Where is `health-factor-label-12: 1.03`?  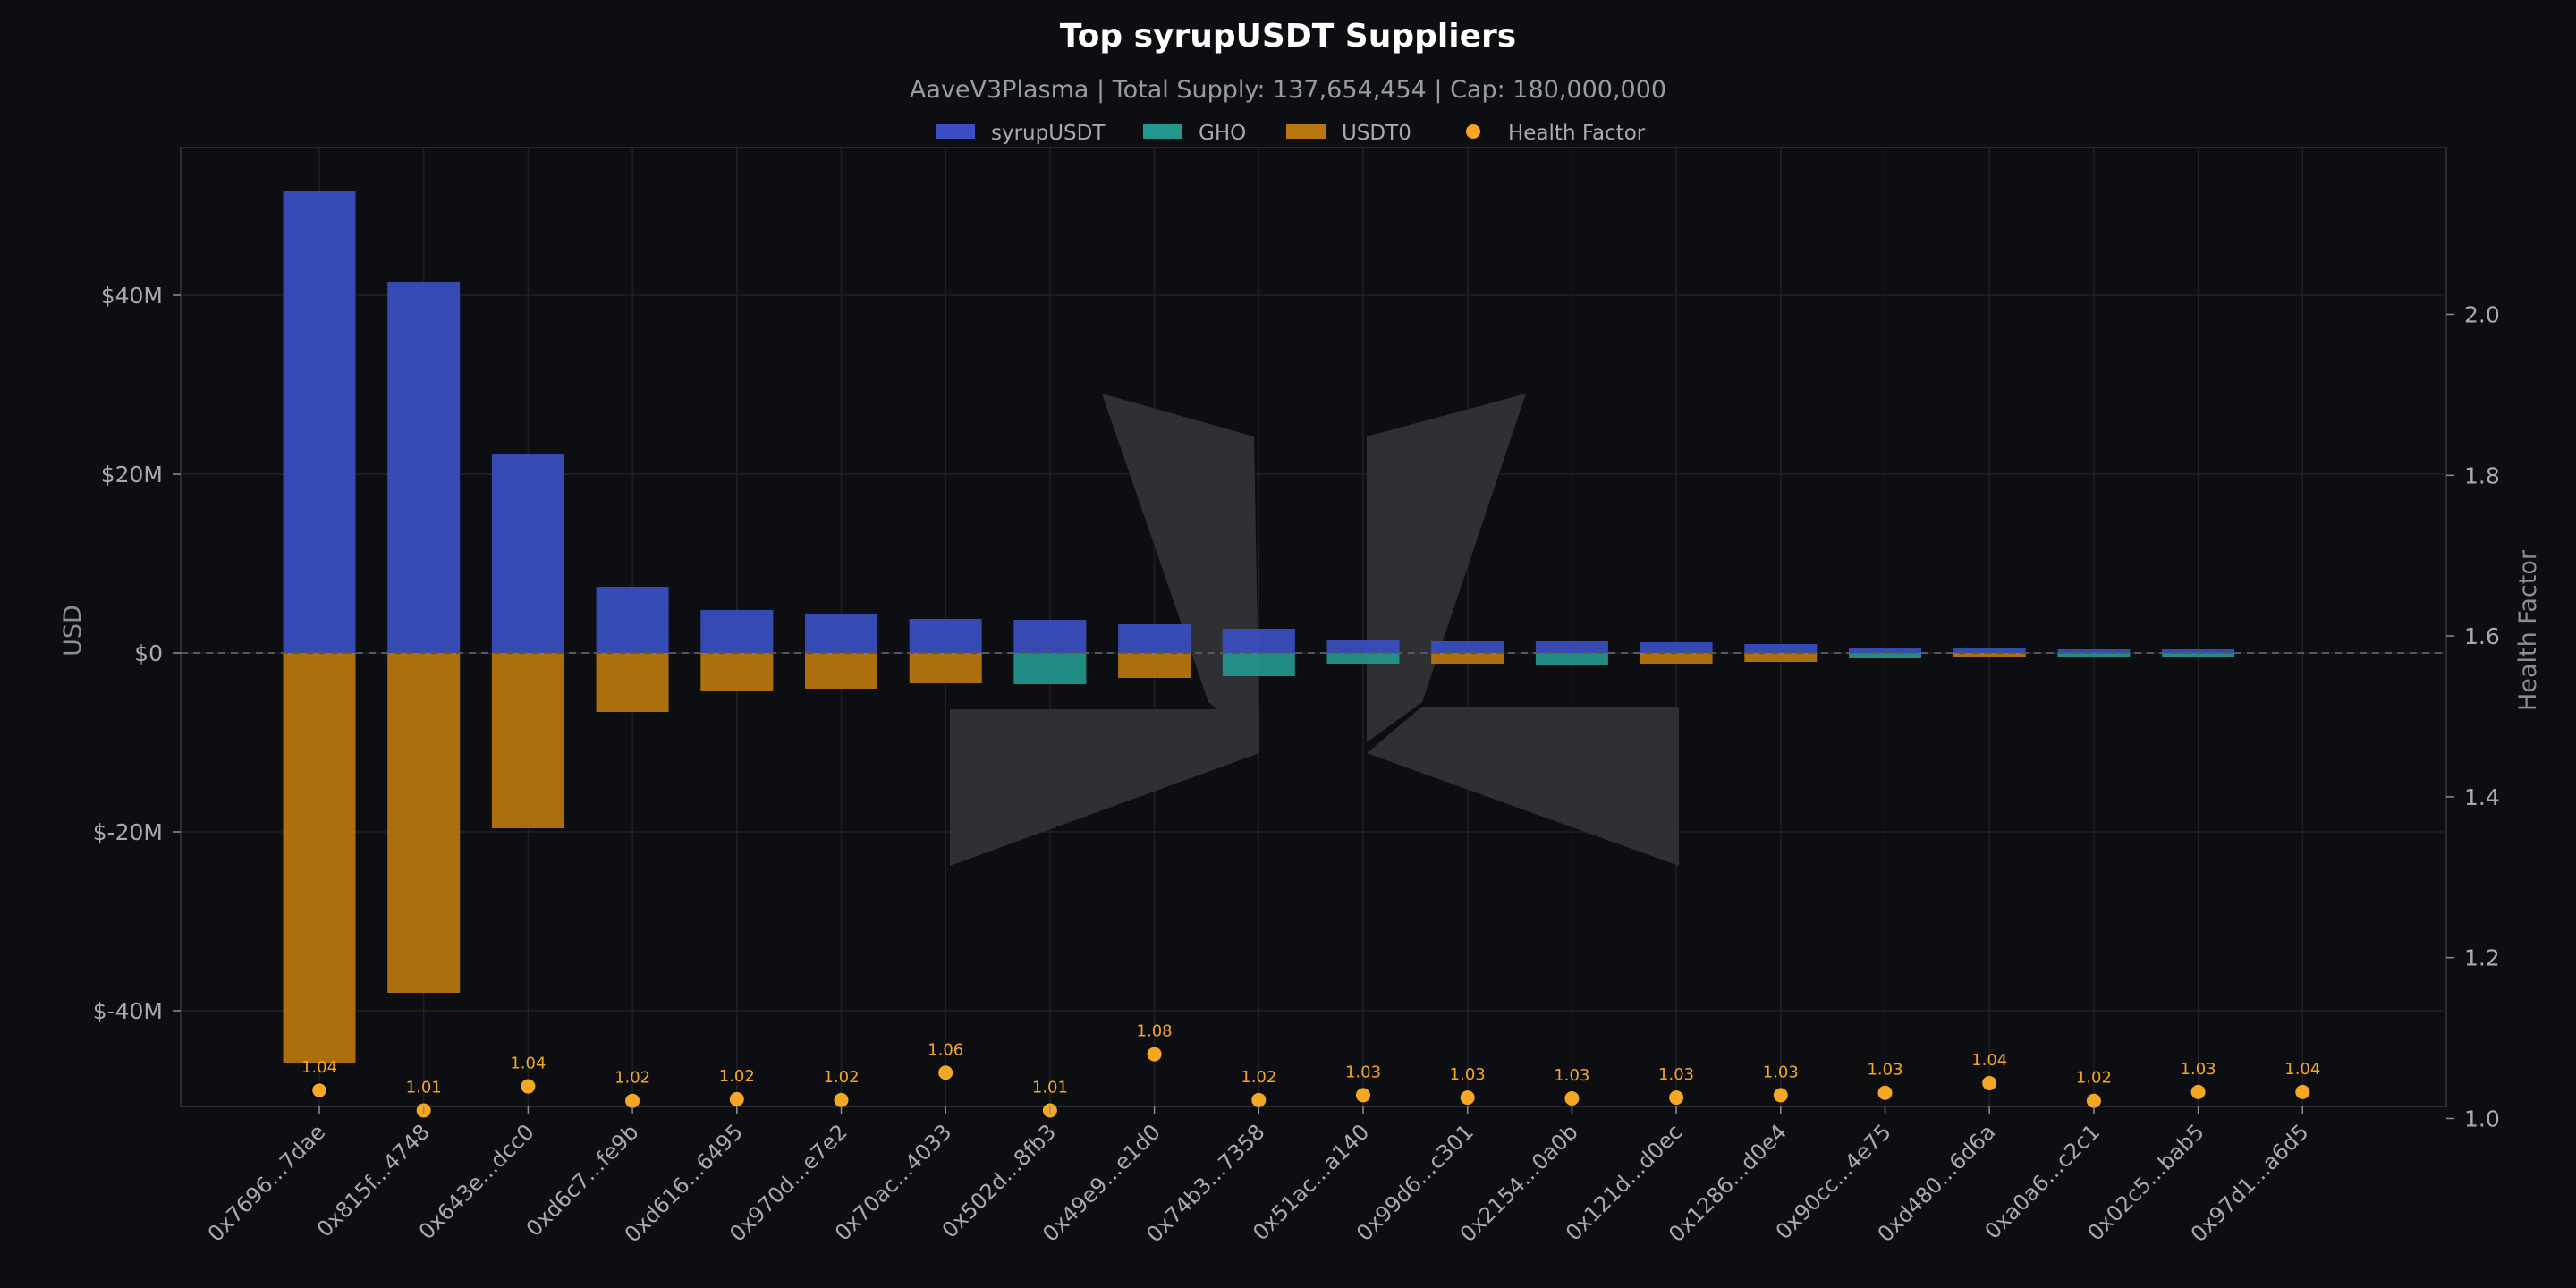
health-factor-label-12: 1.03 is located at coordinates (1571, 1075).